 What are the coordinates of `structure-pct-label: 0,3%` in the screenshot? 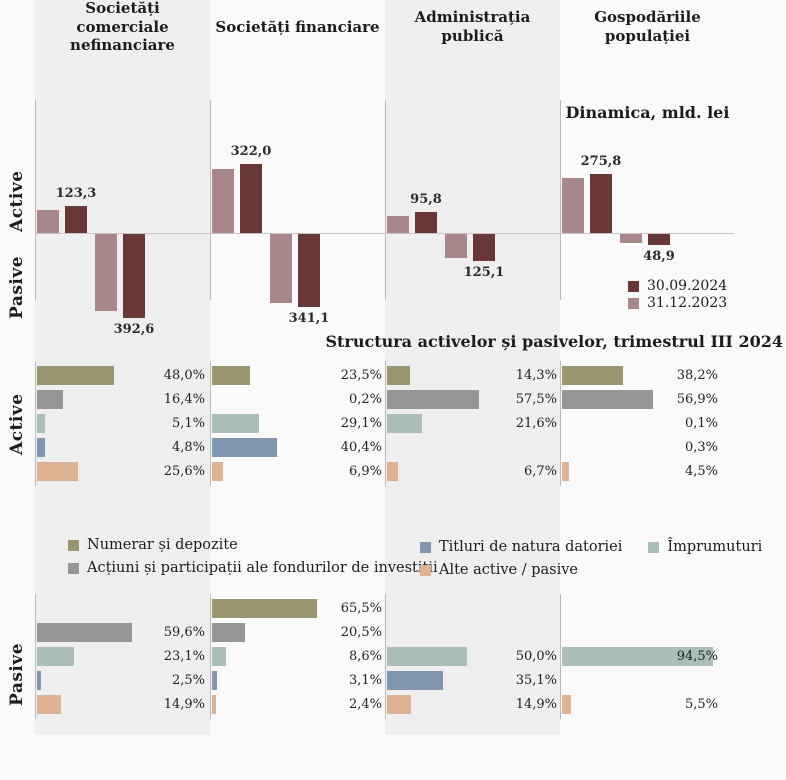 It's located at (701, 447).